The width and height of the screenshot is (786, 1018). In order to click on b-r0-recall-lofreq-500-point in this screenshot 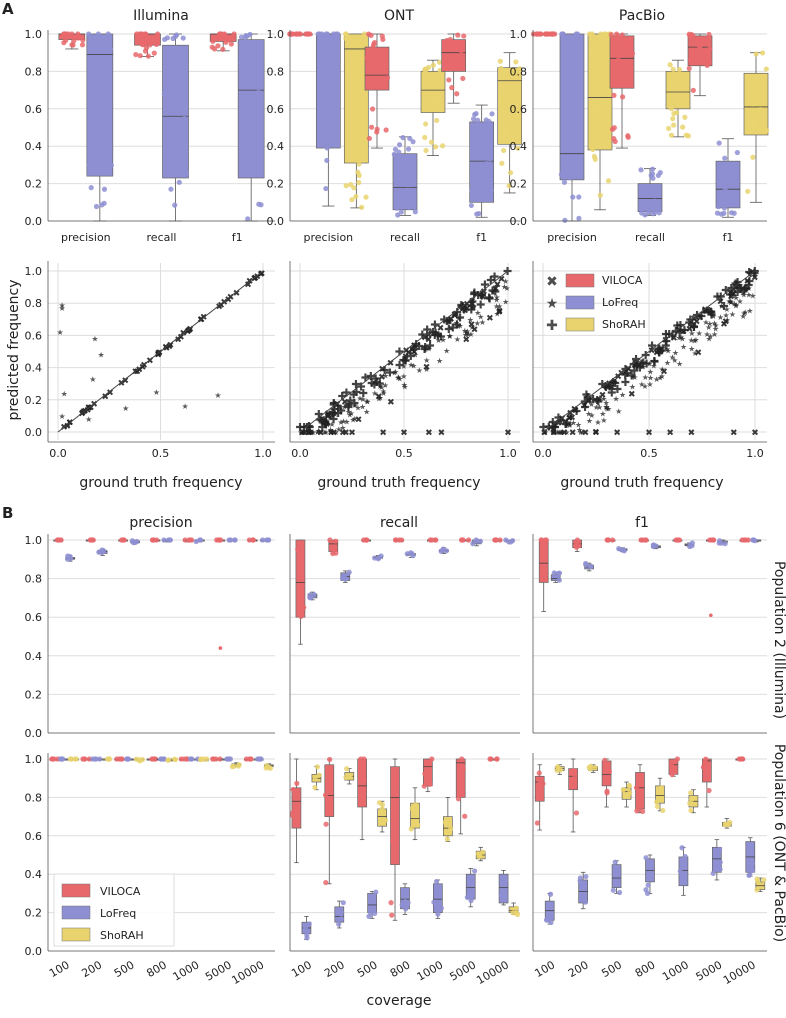, I will do `click(379, 558)`.